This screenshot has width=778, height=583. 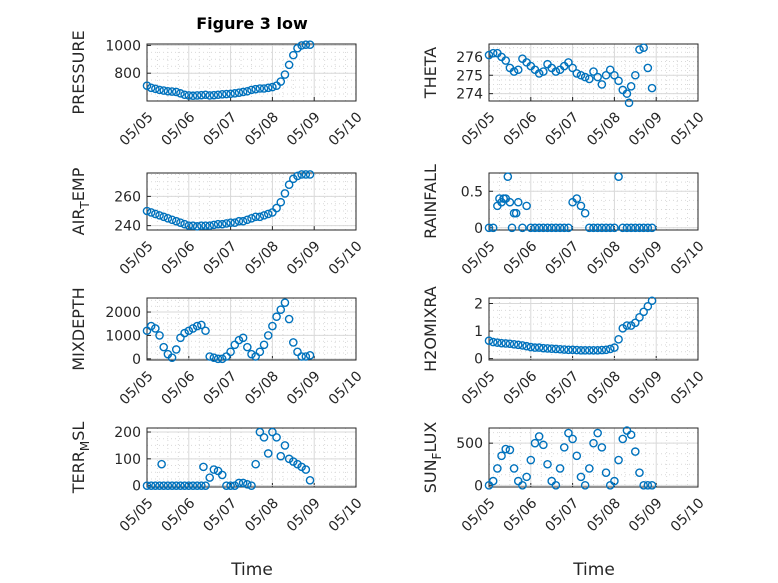 What do you see at coordinates (127, 460) in the screenshot?
I see `y-tick-label: 100` at bounding box center [127, 460].